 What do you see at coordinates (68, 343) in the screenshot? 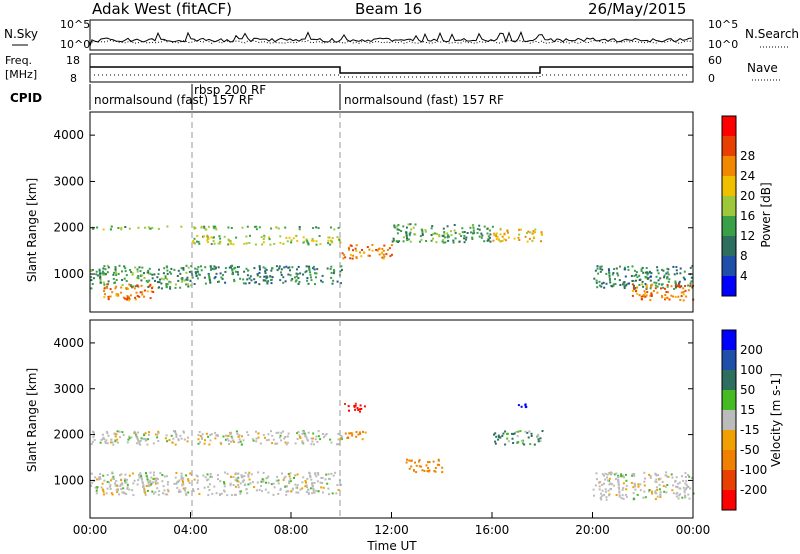
I see `y-tick-label: 4000` at bounding box center [68, 343].